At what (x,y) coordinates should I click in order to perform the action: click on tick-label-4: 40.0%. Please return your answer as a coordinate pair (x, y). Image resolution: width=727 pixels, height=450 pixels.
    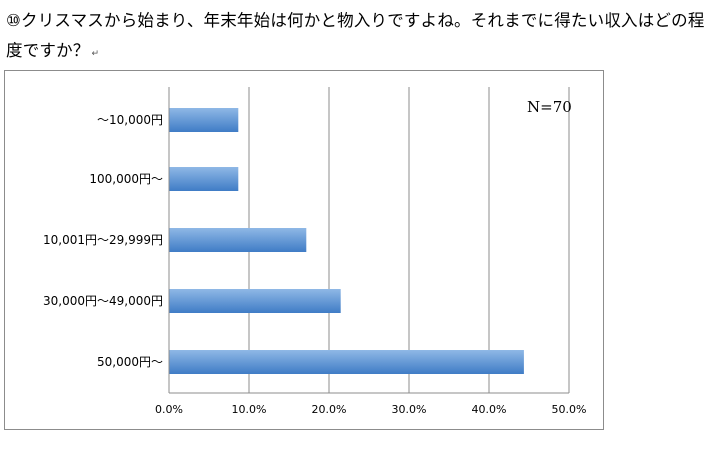
    Looking at the image, I should click on (489, 409).